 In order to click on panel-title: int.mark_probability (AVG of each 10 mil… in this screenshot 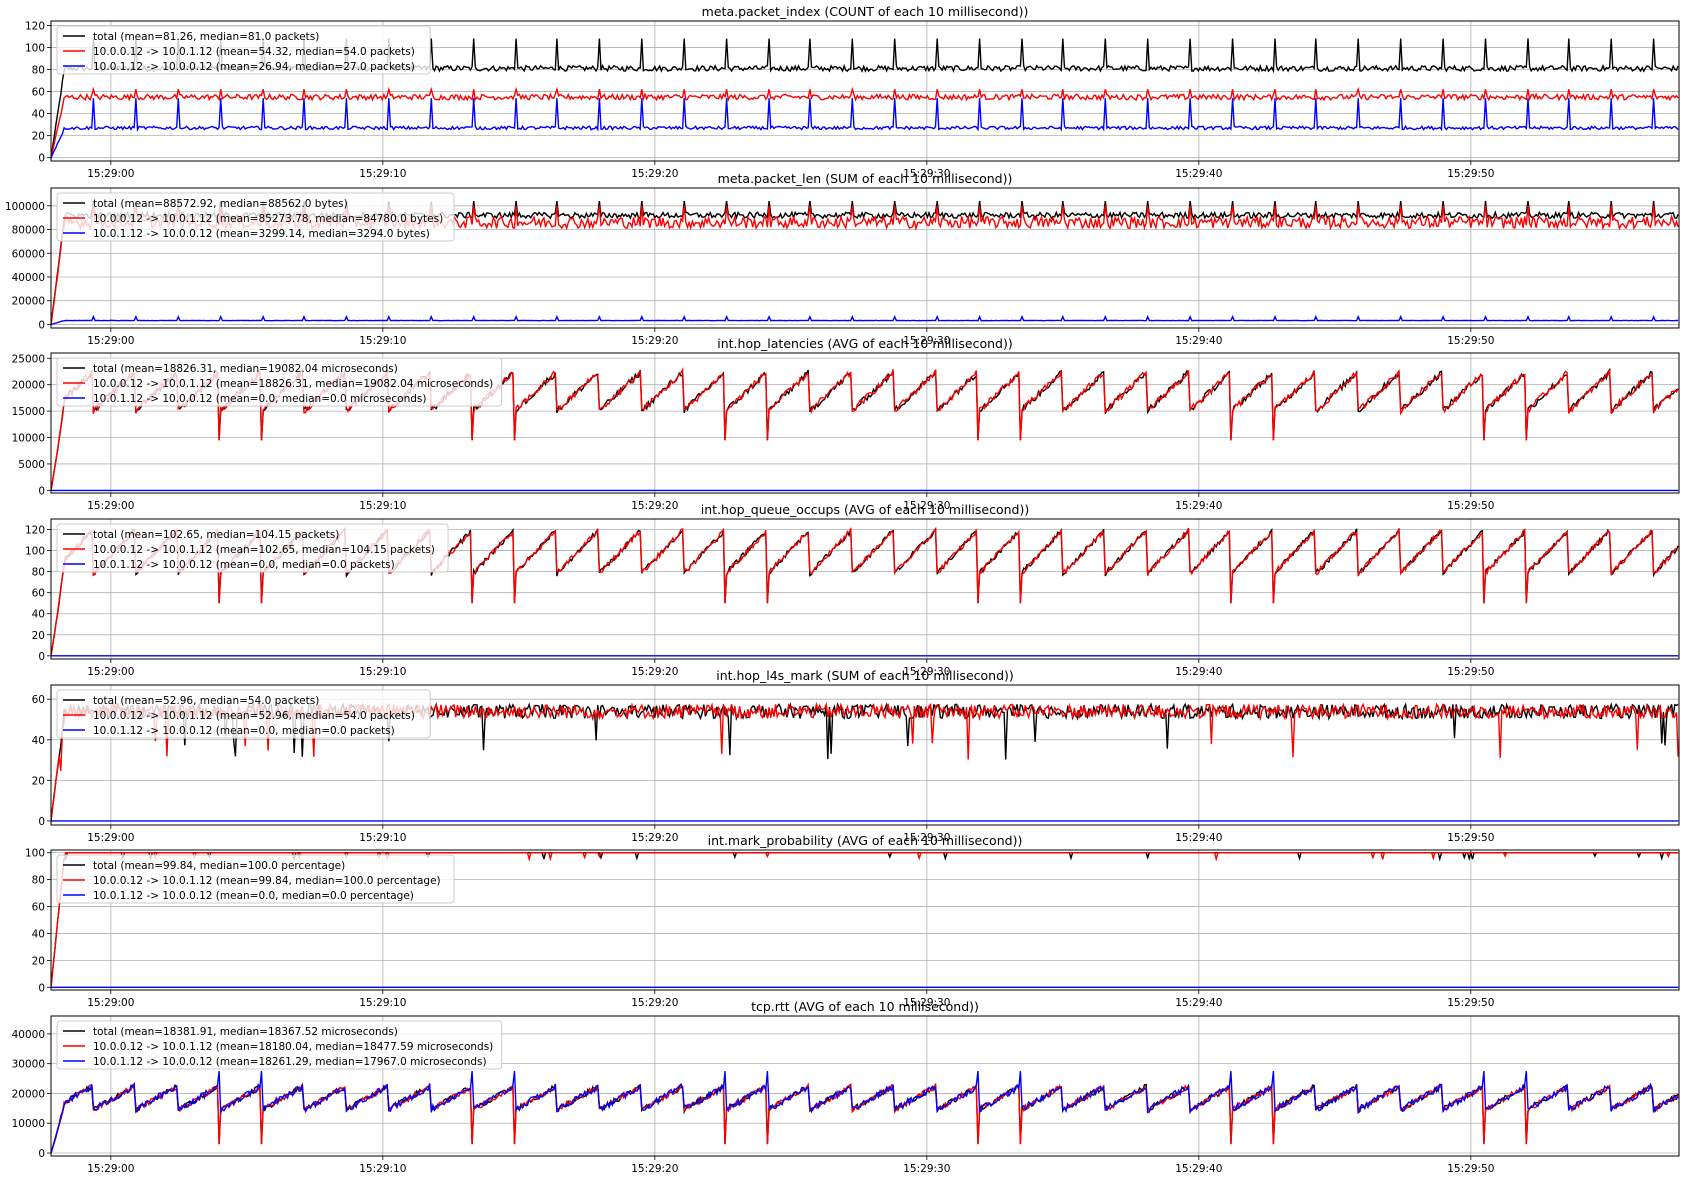, I will do `click(865, 840)`.